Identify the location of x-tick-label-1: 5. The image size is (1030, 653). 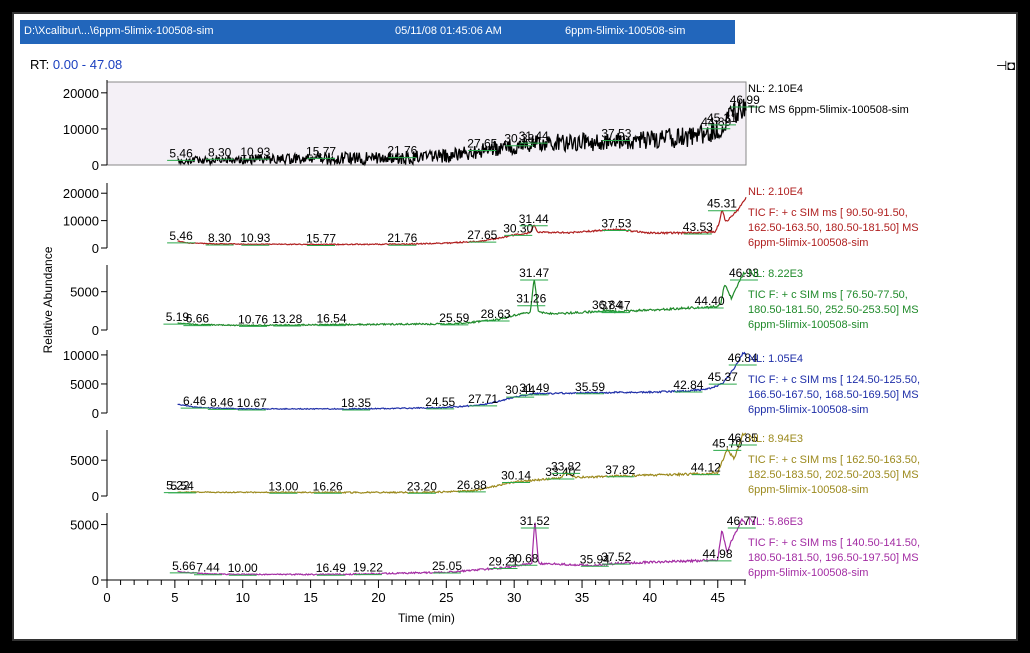
(174, 597).